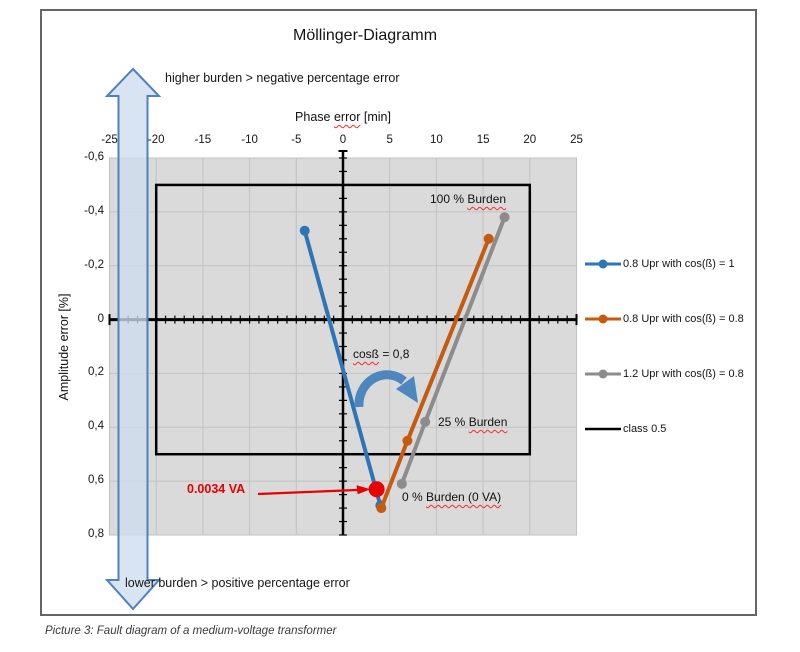  I want to click on legend-label: 0.8 Upr with cos(ß) = 1, so click(679, 264).